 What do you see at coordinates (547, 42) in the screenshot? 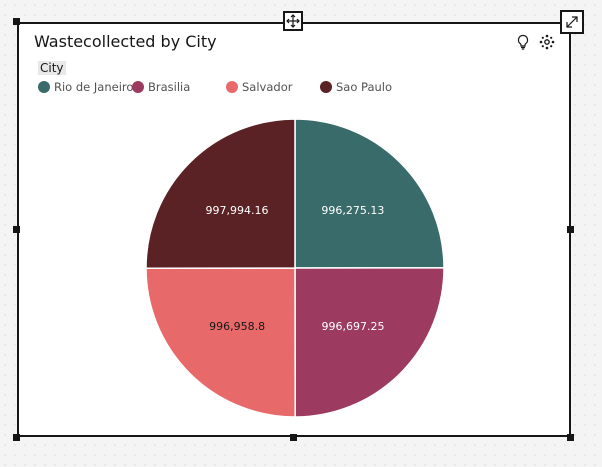
I see `settings-icon` at bounding box center [547, 42].